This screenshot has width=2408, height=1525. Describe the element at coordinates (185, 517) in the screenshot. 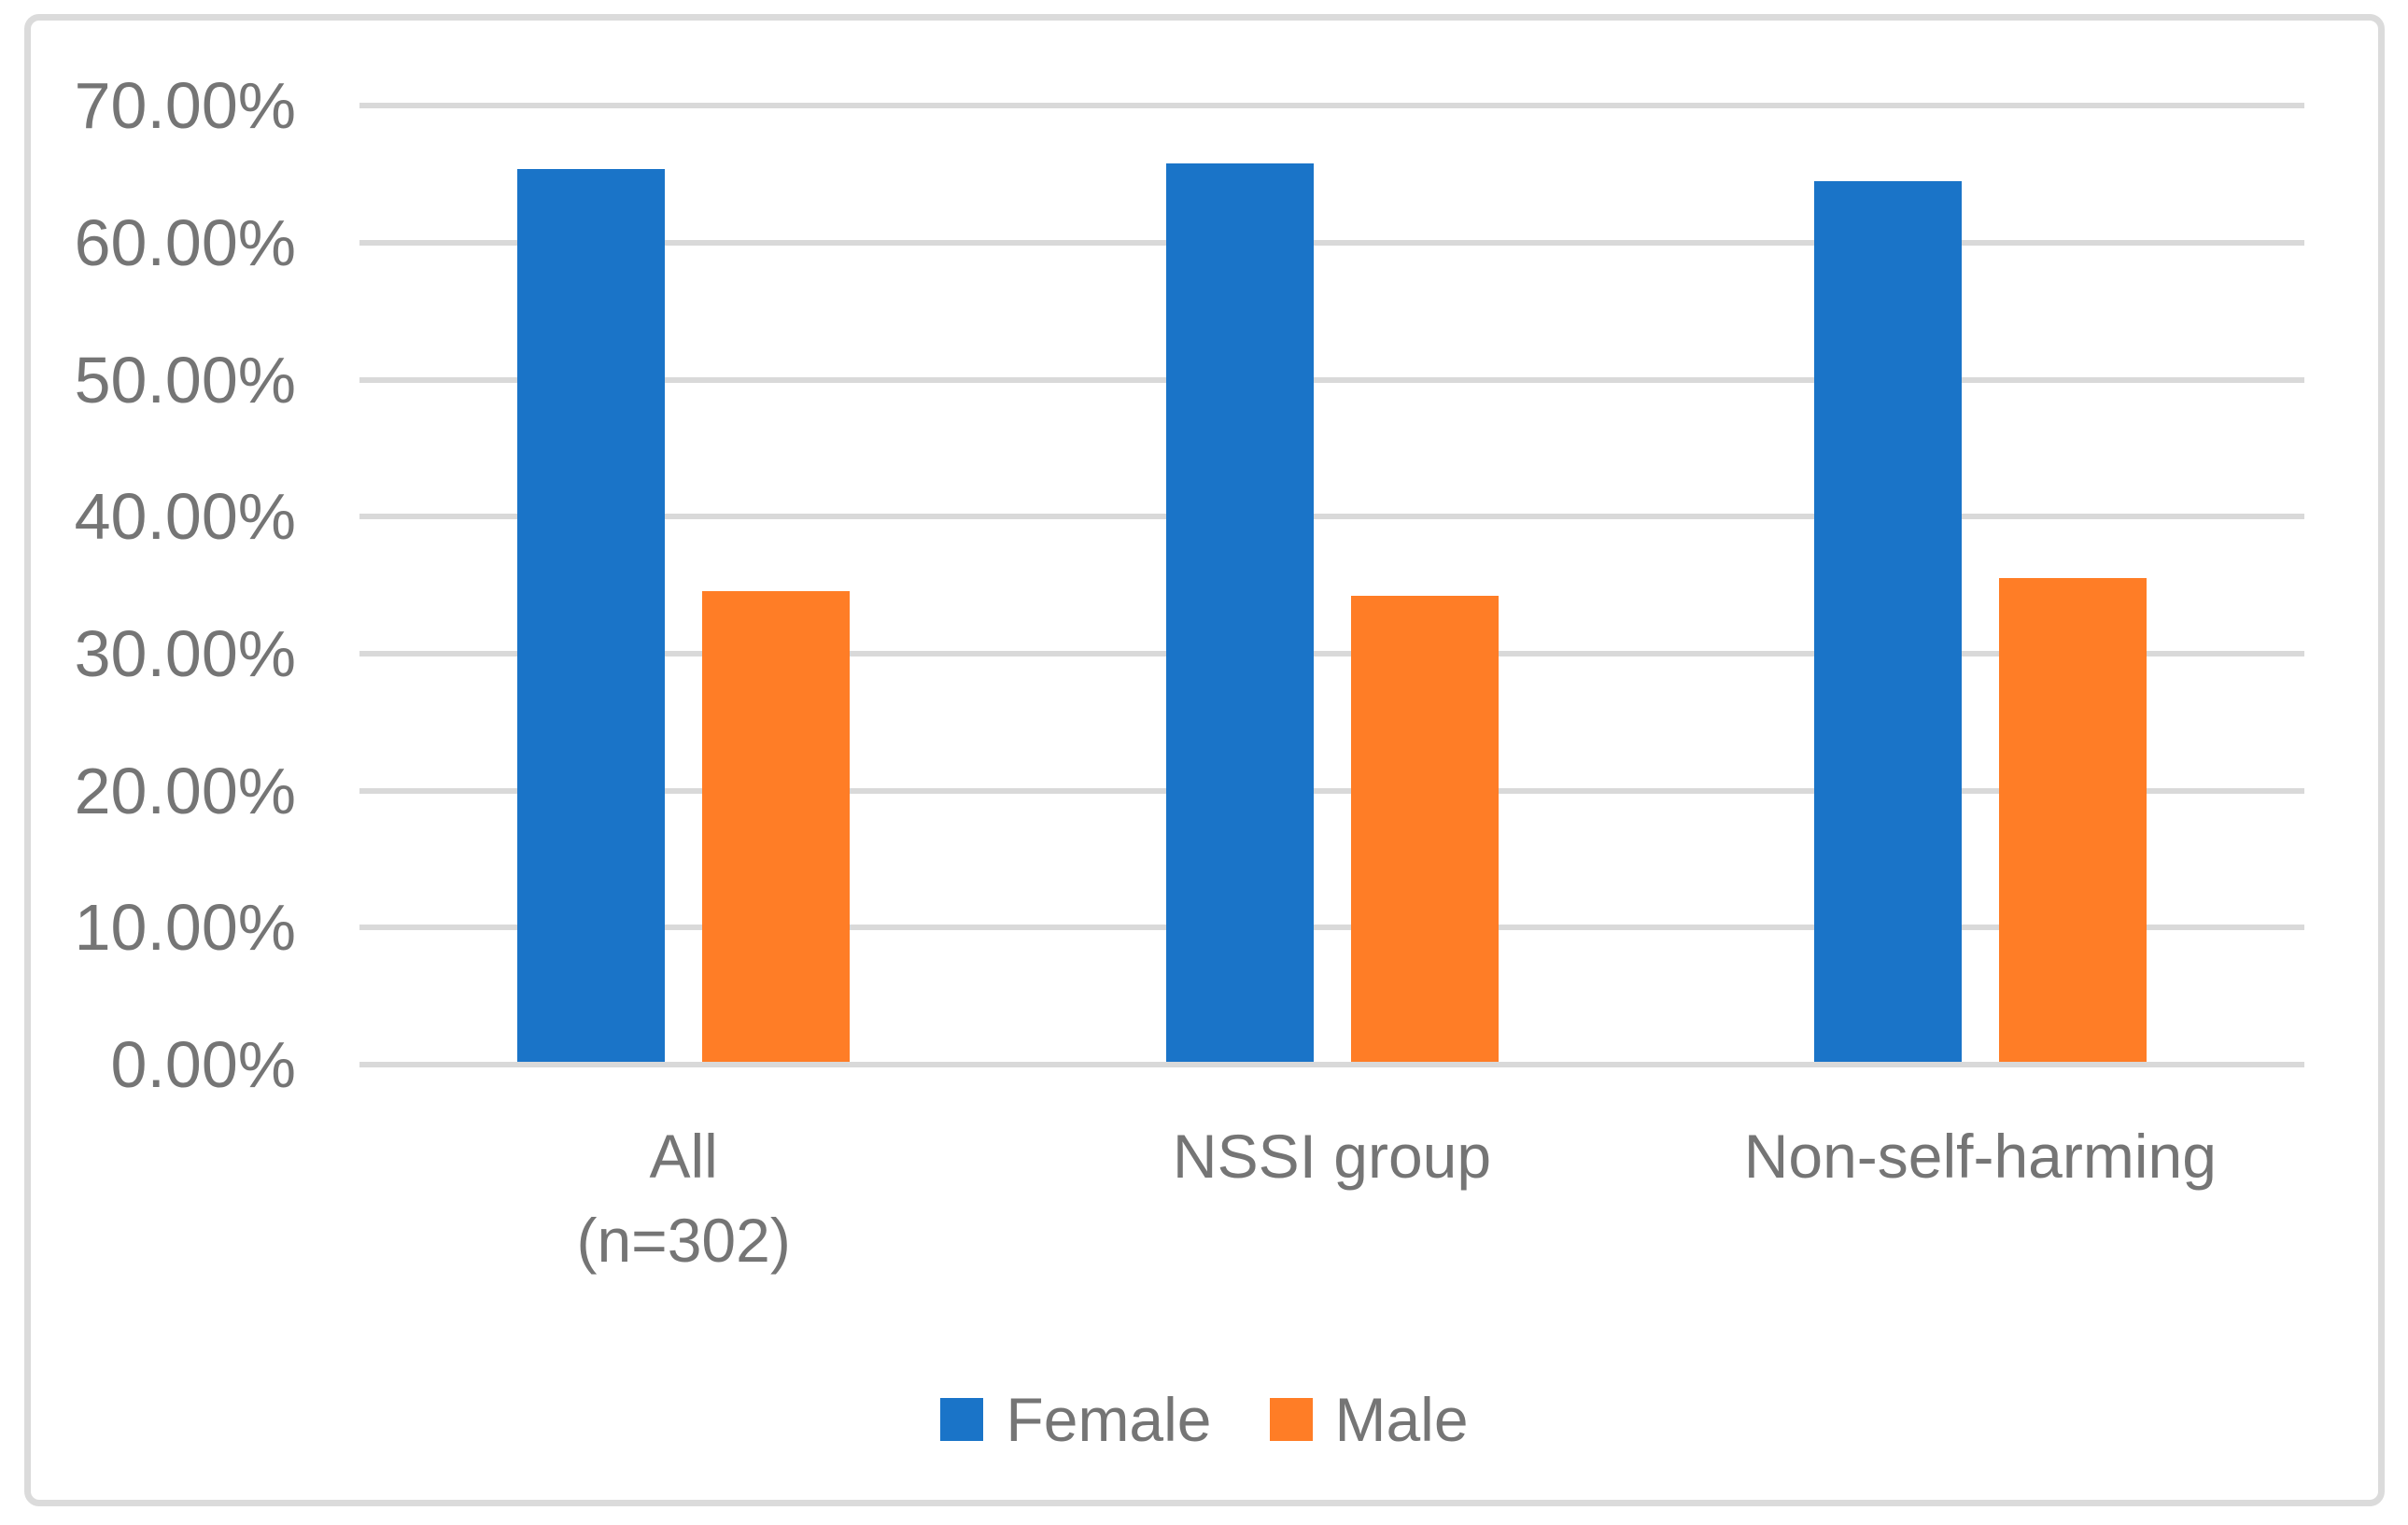

I see `y-tick-label-40: 40.00%` at that location.